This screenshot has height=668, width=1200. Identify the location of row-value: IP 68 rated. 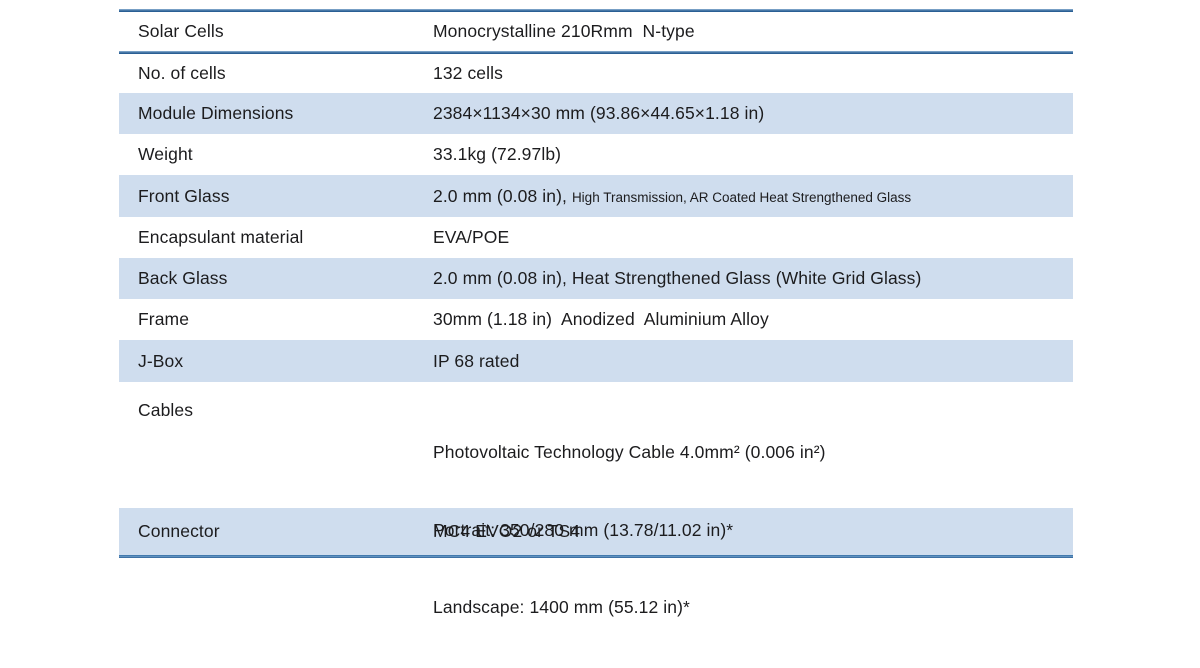
(476, 360).